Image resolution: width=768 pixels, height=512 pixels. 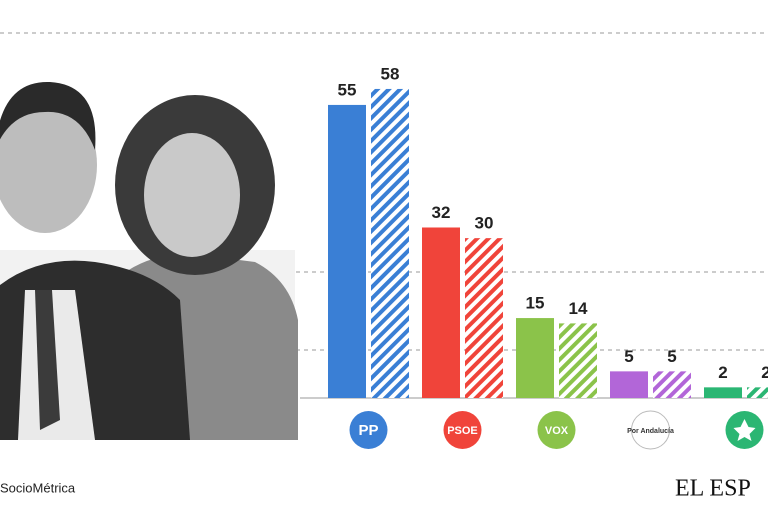 I want to click on value-label: 55, so click(x=347, y=89).